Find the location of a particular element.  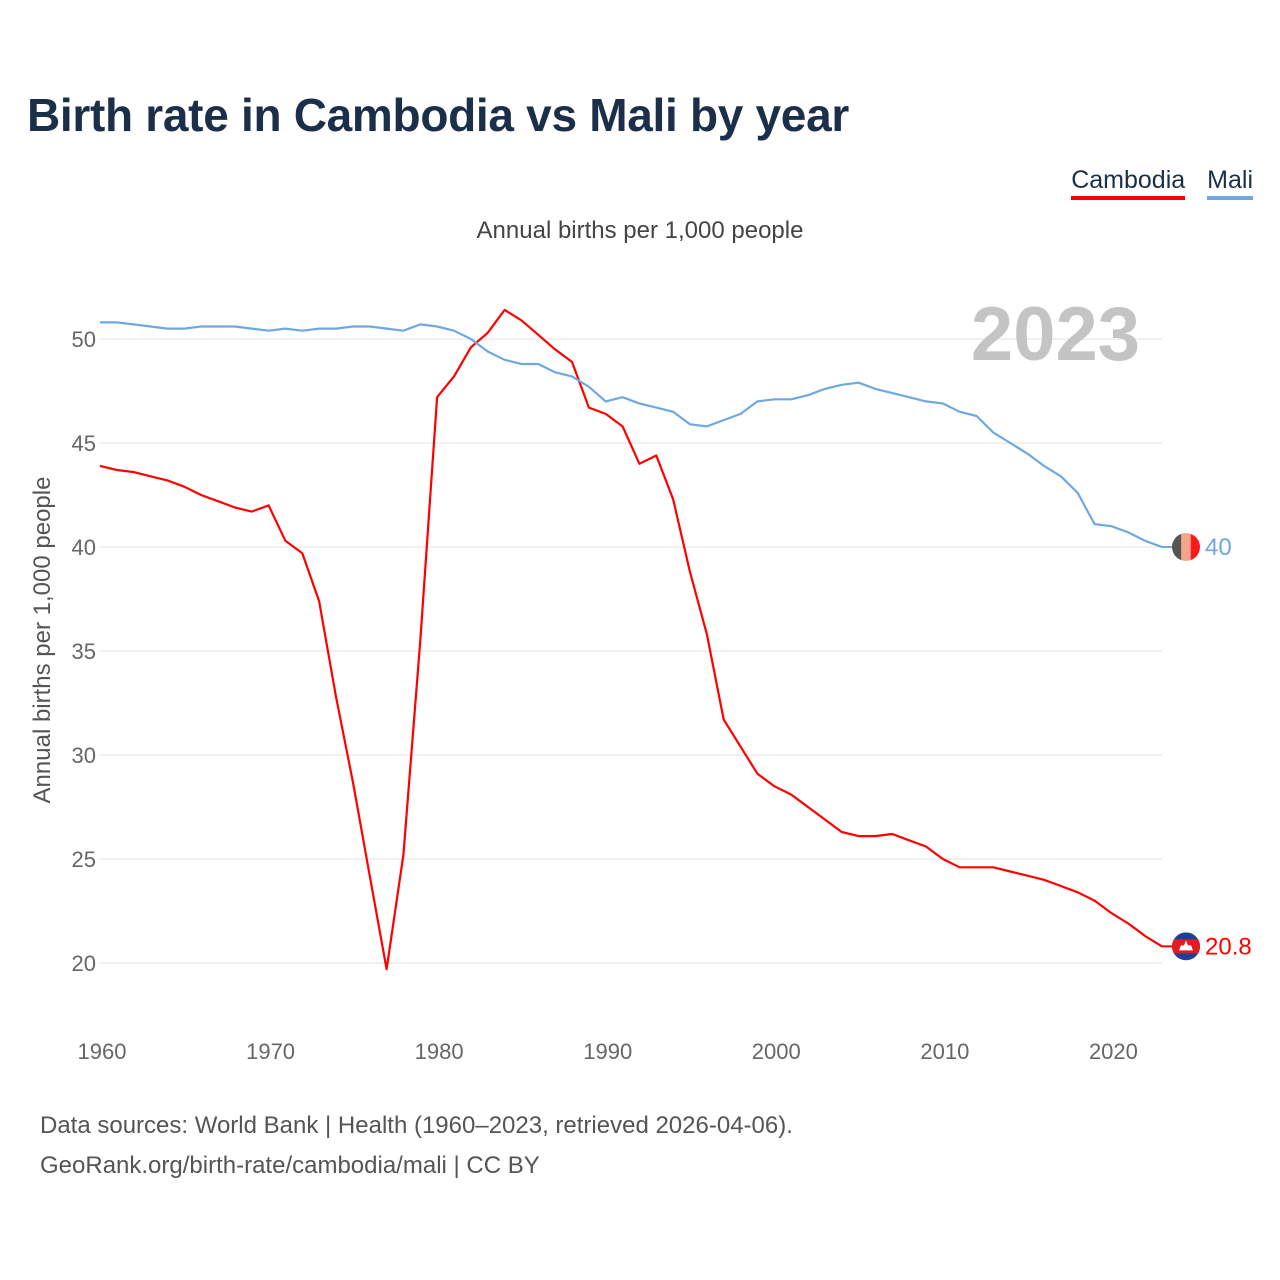

chart-subtitle: Annual births per 1,000 people is located at coordinates (640, 230).